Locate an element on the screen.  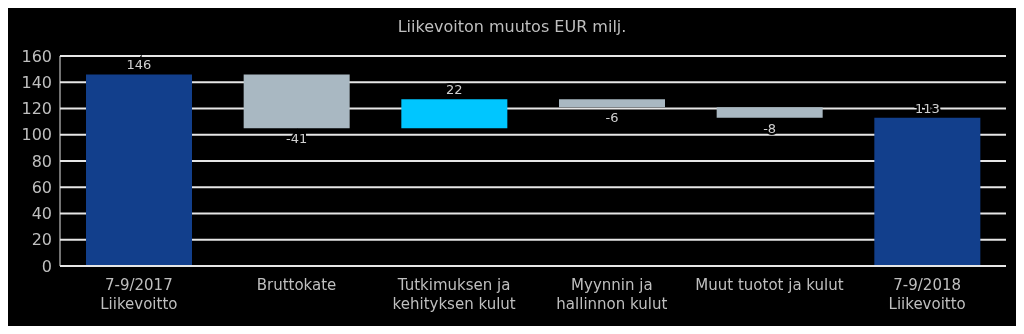
data-label: 22 is located at coordinates (454, 90).